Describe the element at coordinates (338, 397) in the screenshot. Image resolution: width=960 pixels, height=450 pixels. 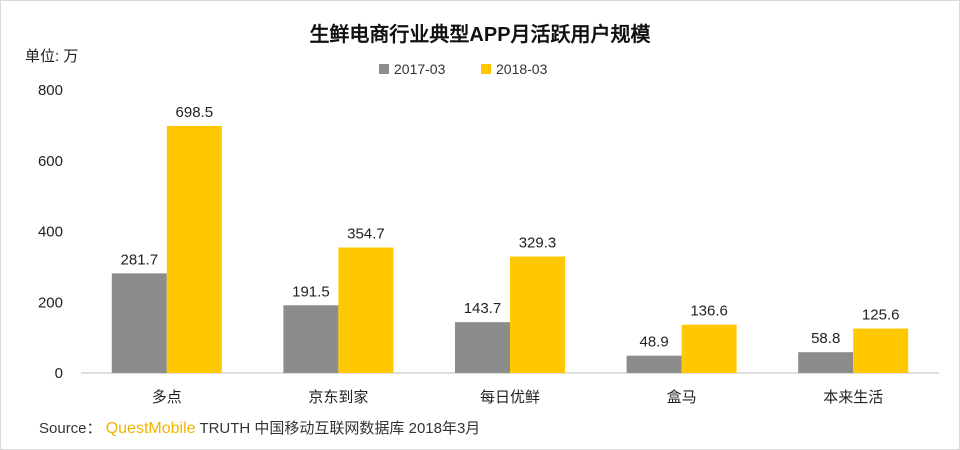
I see `x-tick-label: 京东到家` at that location.